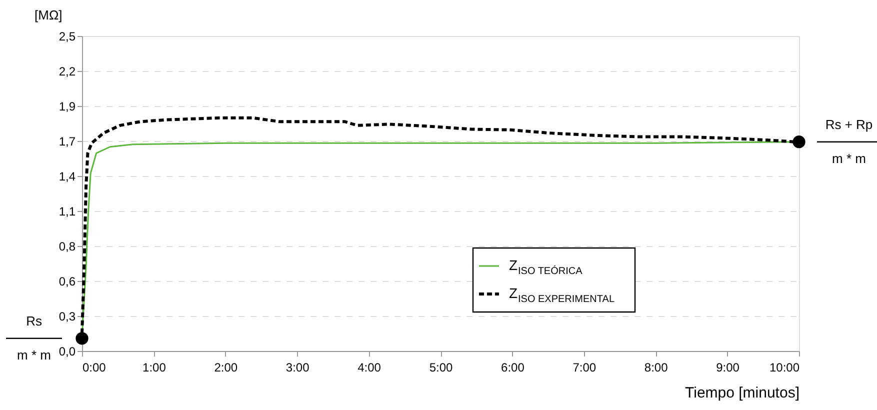  What do you see at coordinates (226, 367) in the screenshot?
I see `x-tick-label: 2:00` at bounding box center [226, 367].